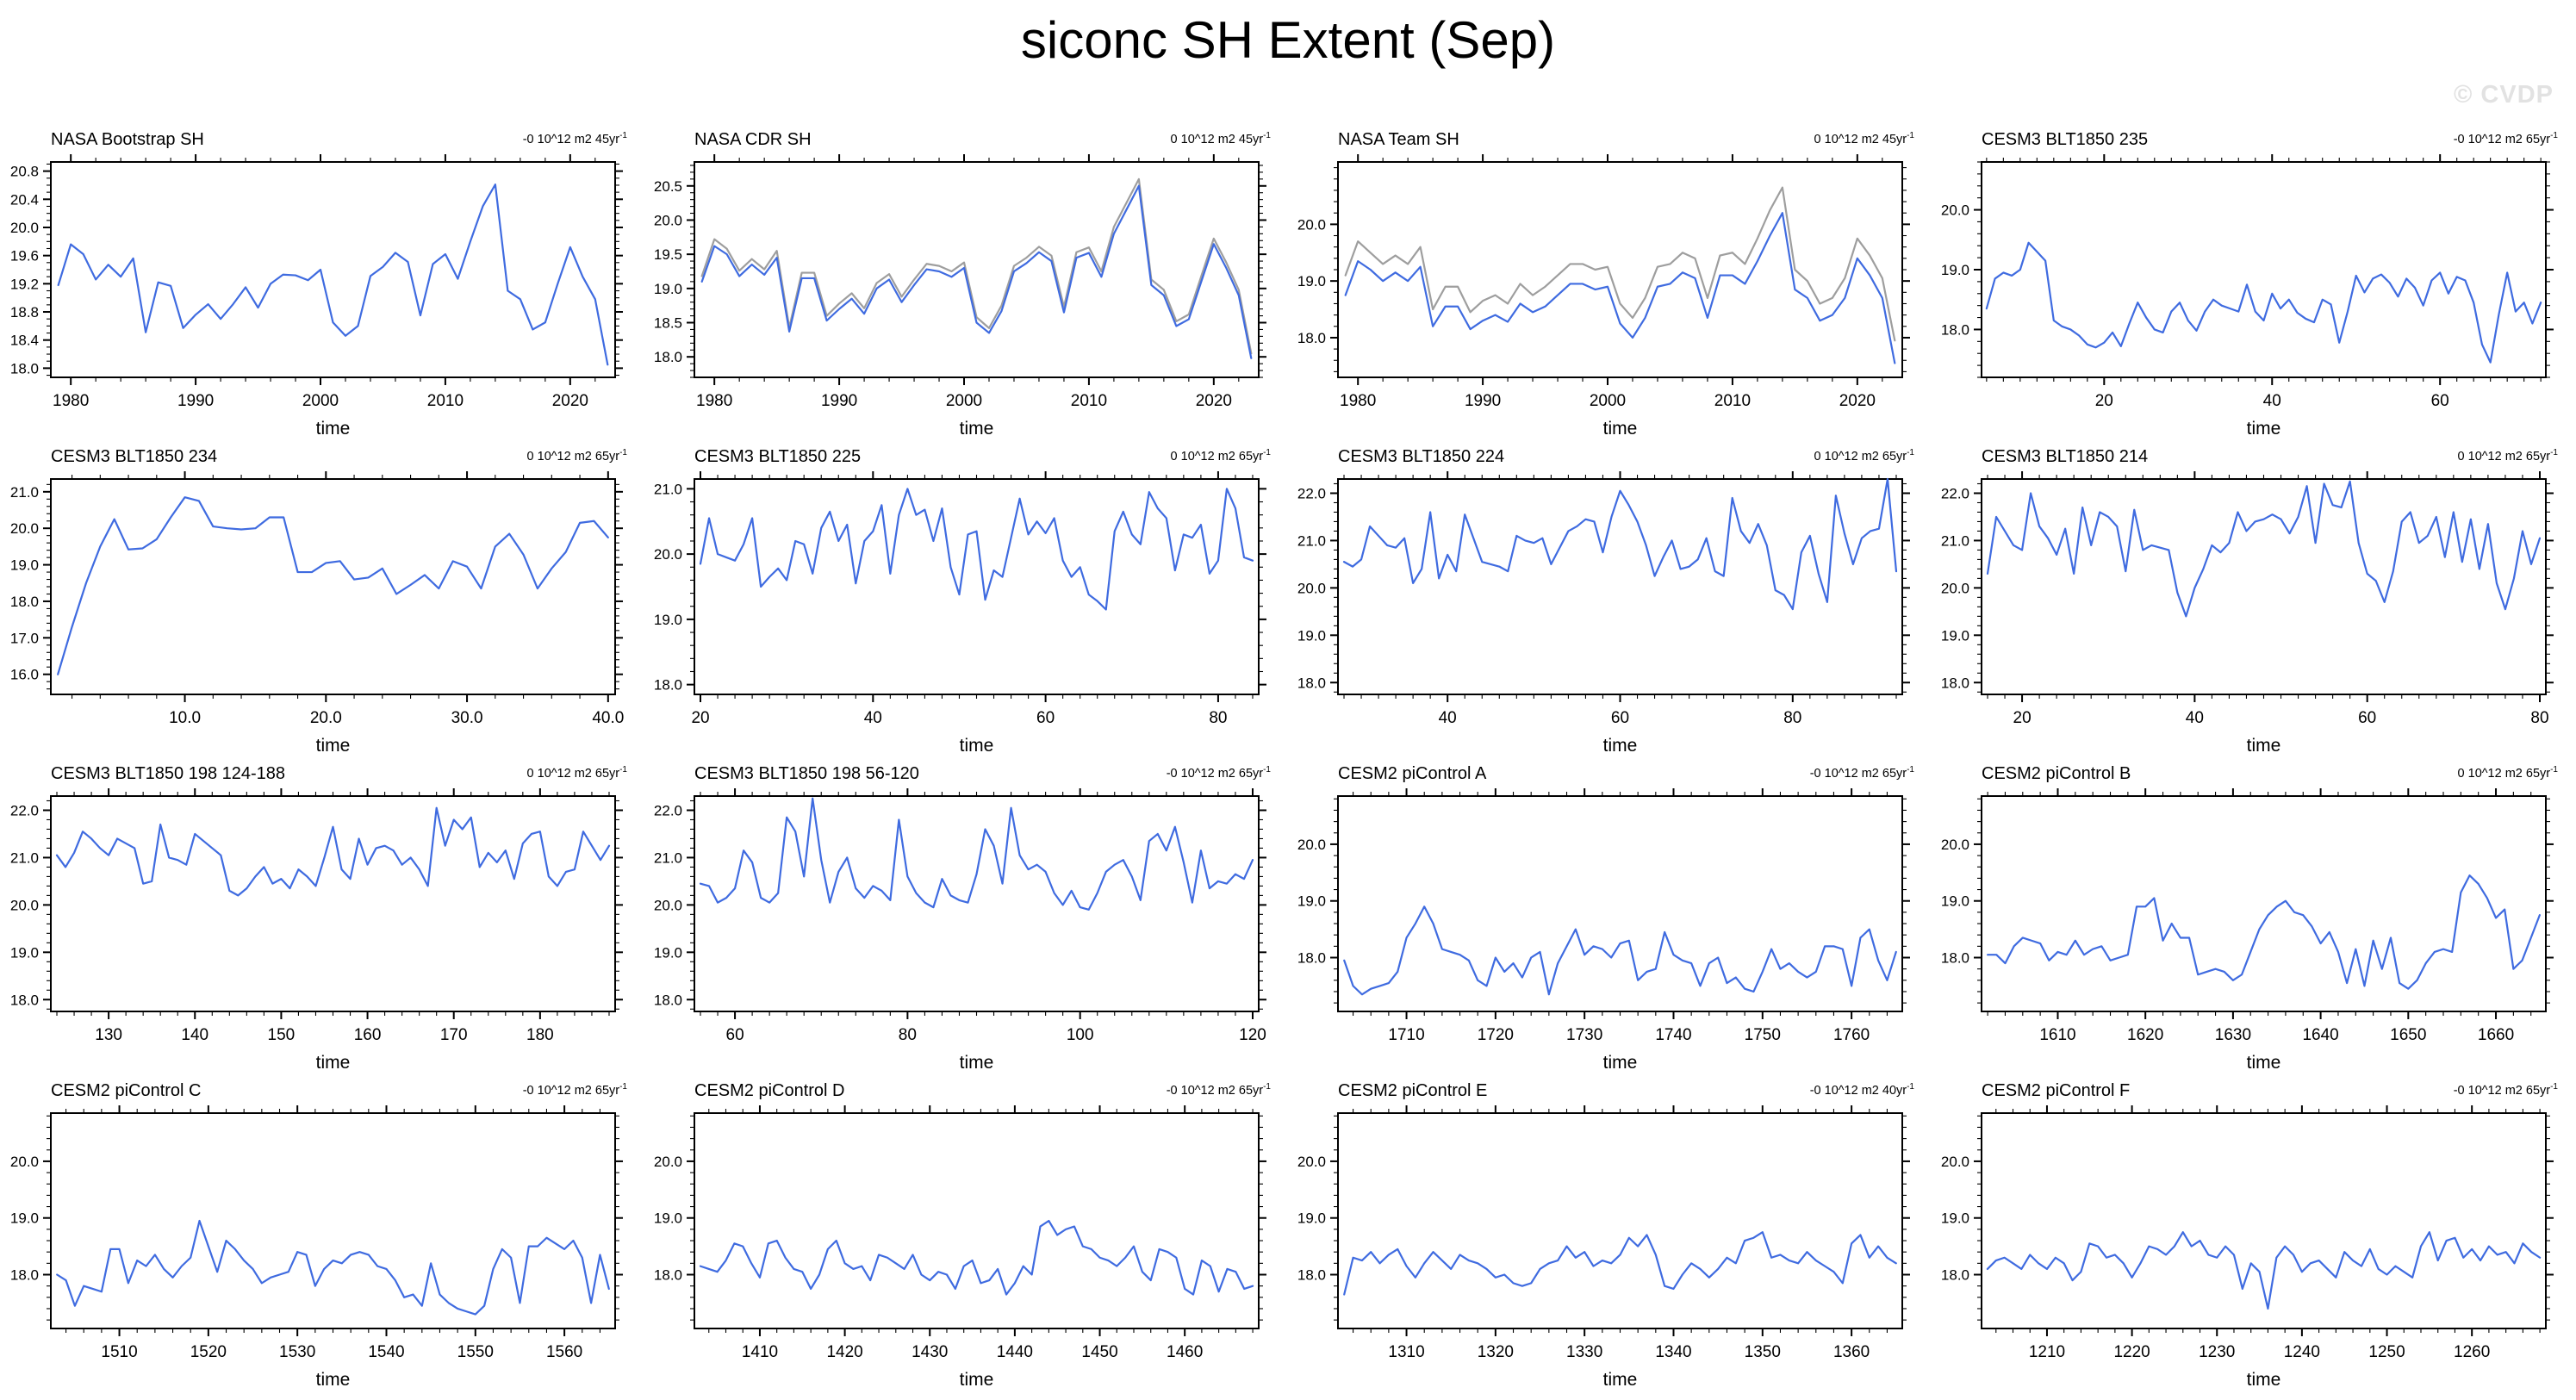 Image resolution: width=2576 pixels, height=1400 pixels. Describe the element at coordinates (127, 1091) in the screenshot. I see `panel-title: CESM2 piControl C` at that location.